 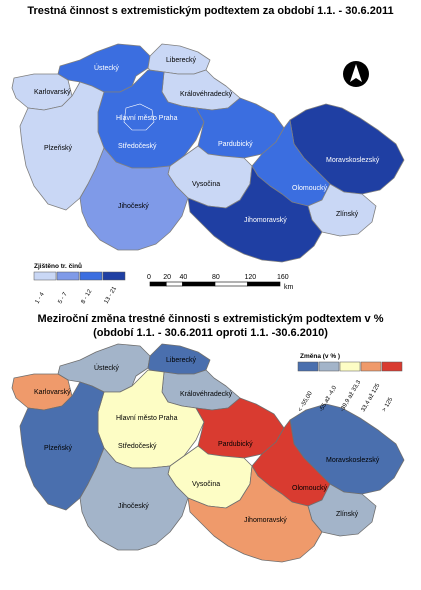 I want to click on map1-legend-label: 5 - 7, so click(x=64, y=298).